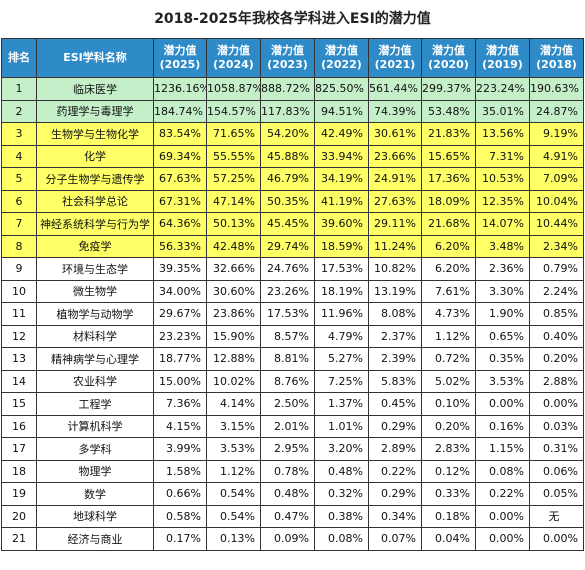 Image resolution: width=585 pixels, height=570 pixels. What do you see at coordinates (233, 269) in the screenshot?
I see `value-cell: 32.66%` at bounding box center [233, 269].